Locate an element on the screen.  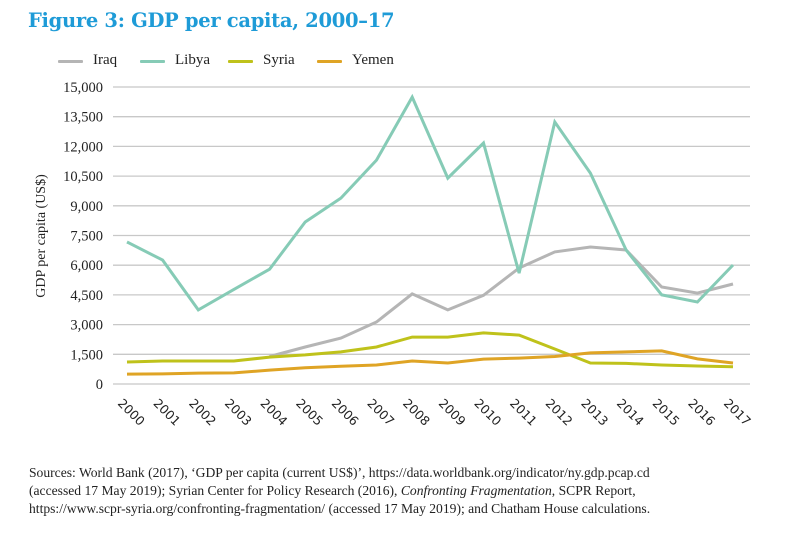
series-line-iraq is located at coordinates (501, 301).